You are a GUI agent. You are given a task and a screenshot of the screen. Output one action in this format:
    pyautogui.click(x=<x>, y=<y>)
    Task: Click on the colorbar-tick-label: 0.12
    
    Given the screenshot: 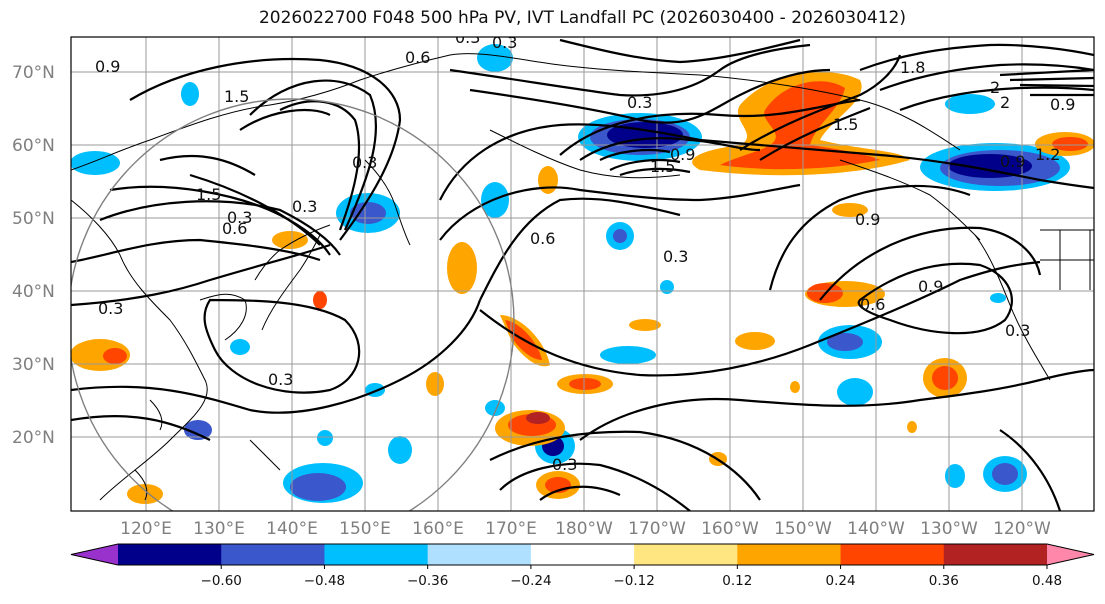 What is the action you would take?
    pyautogui.click(x=737, y=581)
    